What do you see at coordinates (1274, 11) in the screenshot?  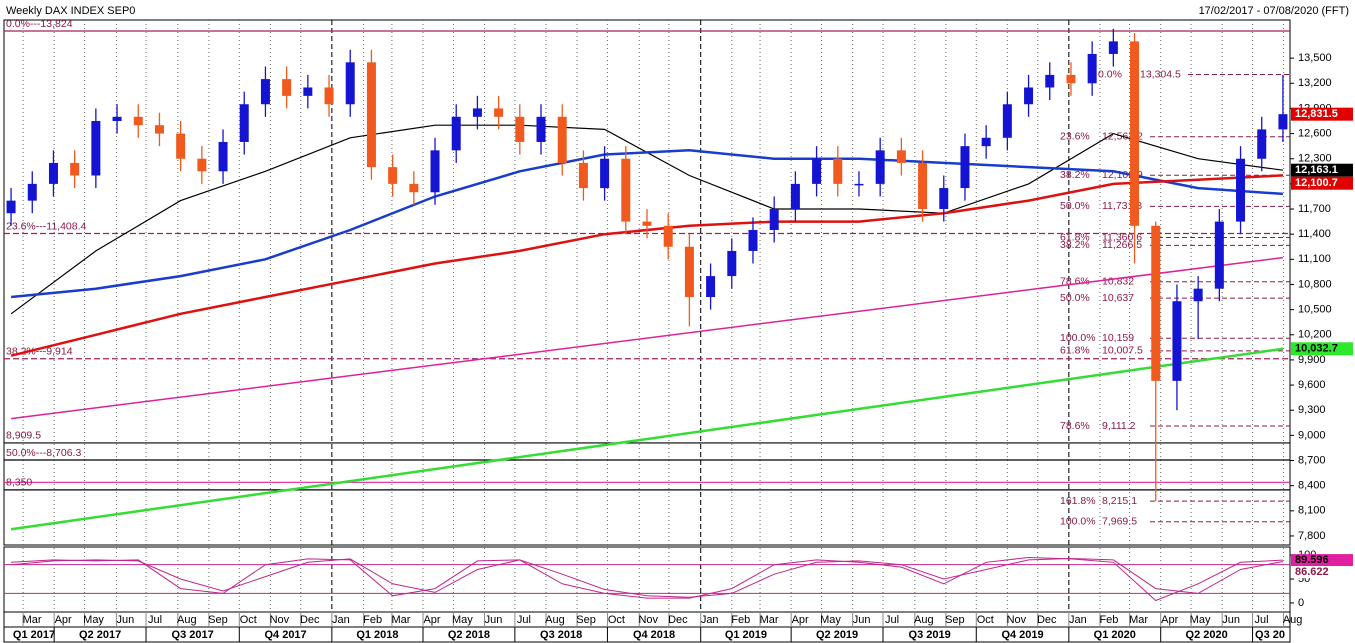 I see `date-range: 17/02/2017 - 07/08/2020 (FFT)` at bounding box center [1274, 11].